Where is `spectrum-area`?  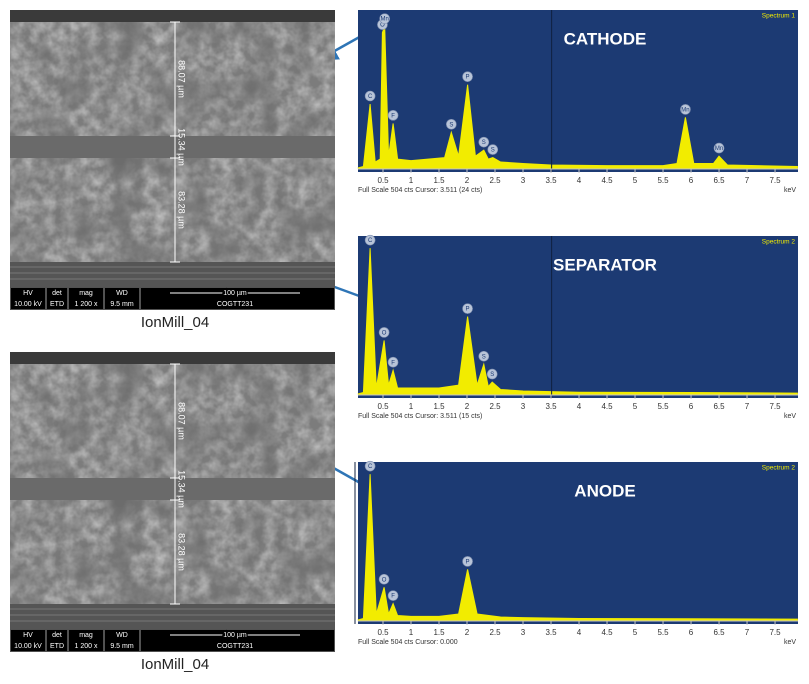 spectrum-area is located at coordinates (577, 547).